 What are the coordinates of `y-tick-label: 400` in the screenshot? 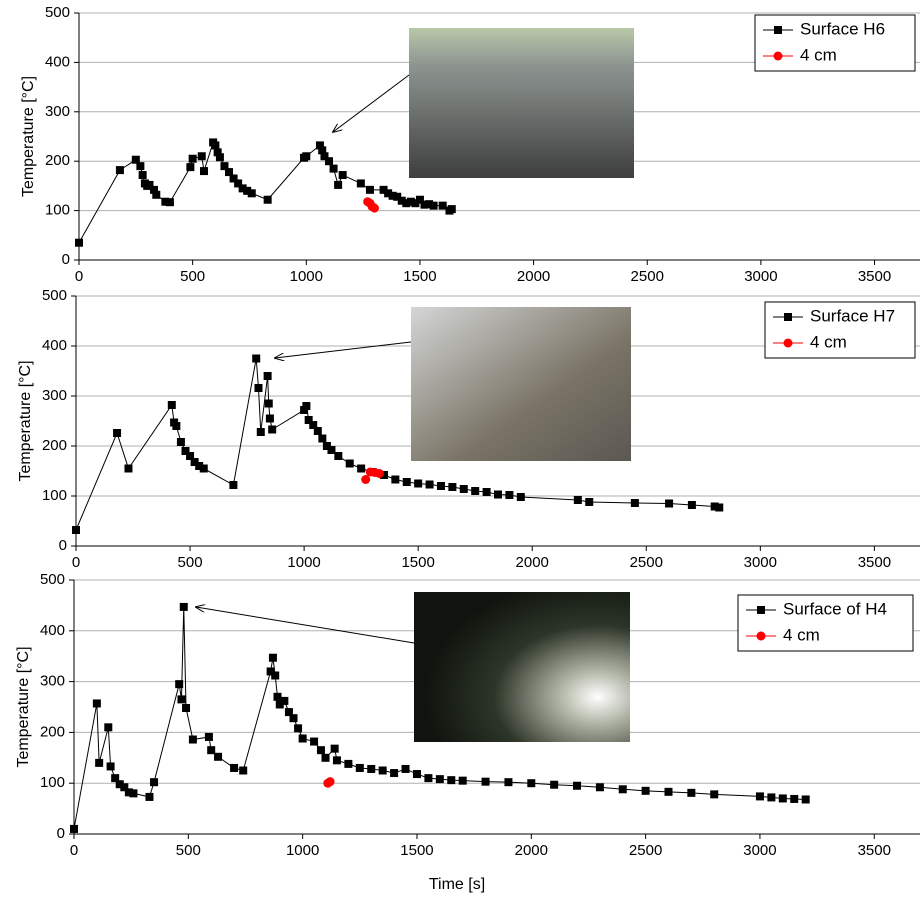 It's located at (57, 61).